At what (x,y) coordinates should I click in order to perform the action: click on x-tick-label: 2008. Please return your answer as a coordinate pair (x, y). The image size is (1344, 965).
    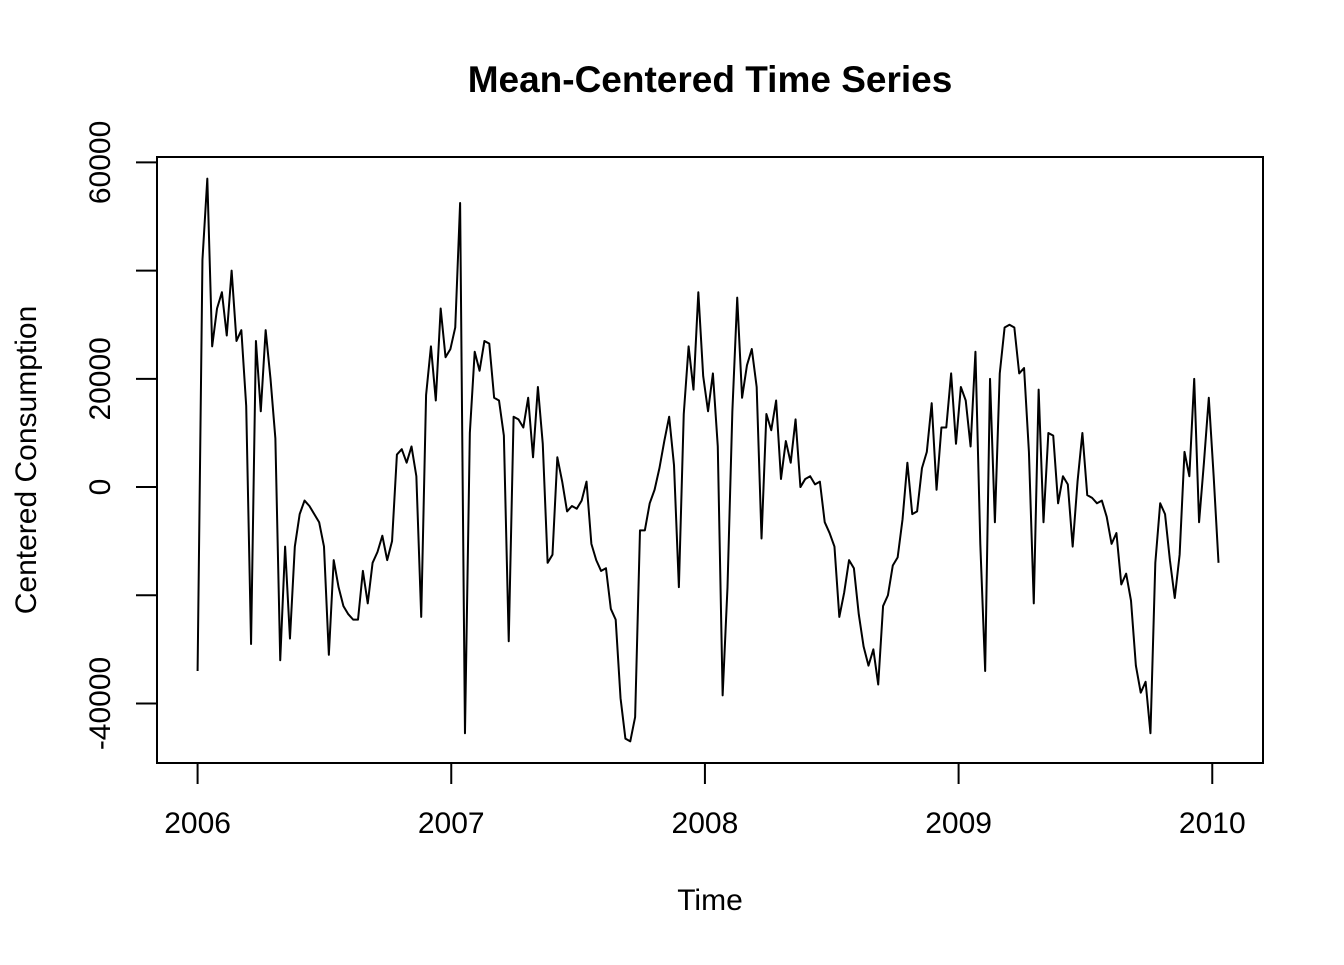
    Looking at the image, I should click on (705, 823).